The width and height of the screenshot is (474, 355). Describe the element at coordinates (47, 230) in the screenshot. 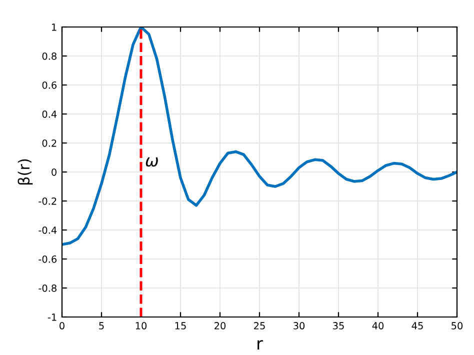

I see `y-tick-label: -0.4` at that location.